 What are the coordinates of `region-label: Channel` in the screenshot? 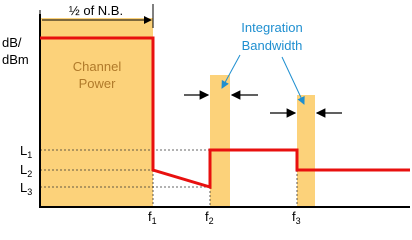 It's located at (97, 66).